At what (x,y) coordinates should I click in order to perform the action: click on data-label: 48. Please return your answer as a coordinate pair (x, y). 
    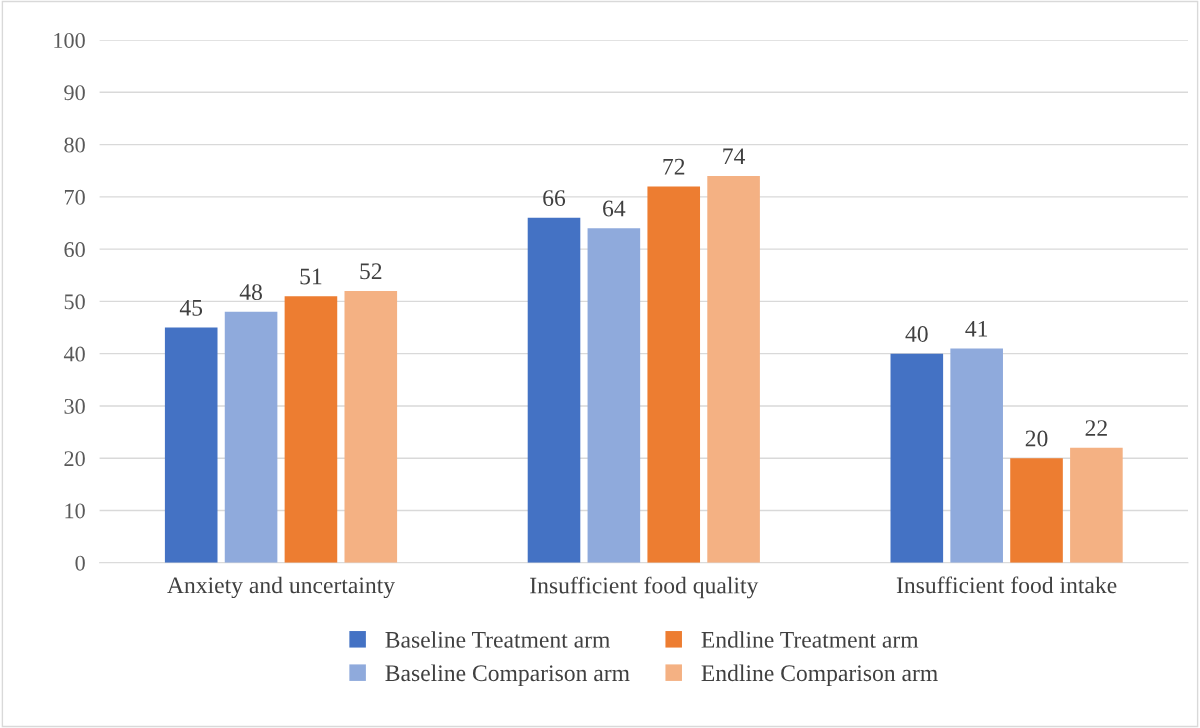
    Looking at the image, I should click on (250, 292).